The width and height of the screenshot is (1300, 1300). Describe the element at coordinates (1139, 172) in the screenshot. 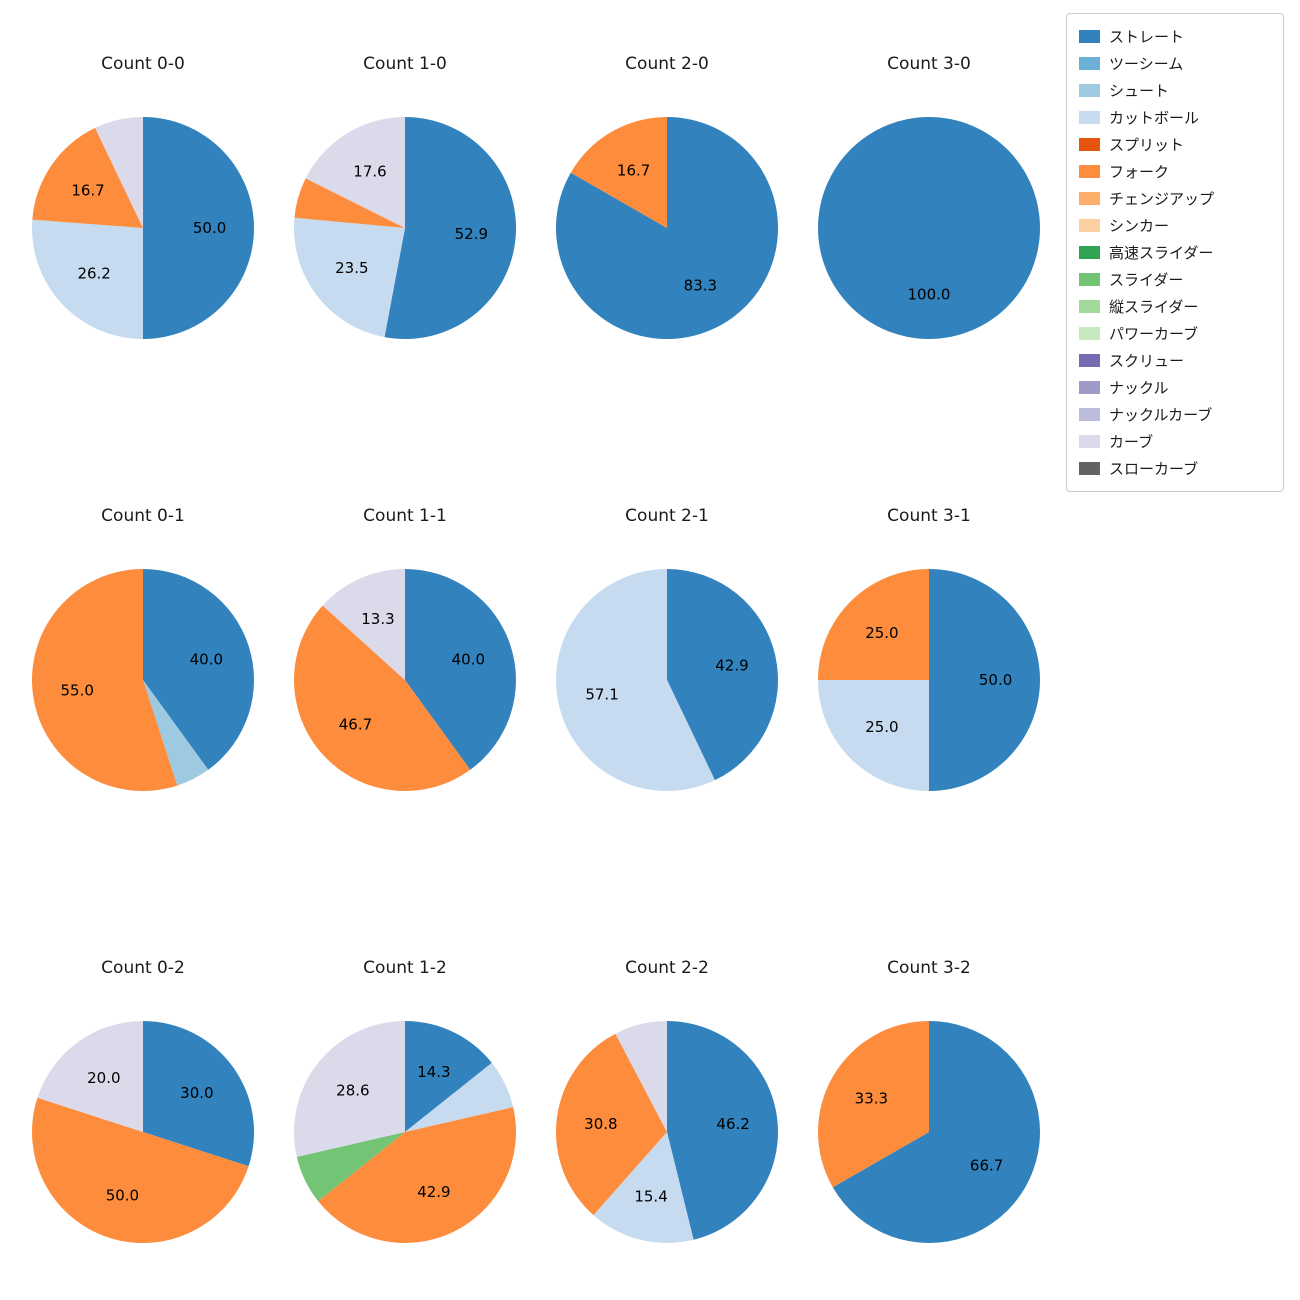

I see `legend-label: フォーク` at that location.